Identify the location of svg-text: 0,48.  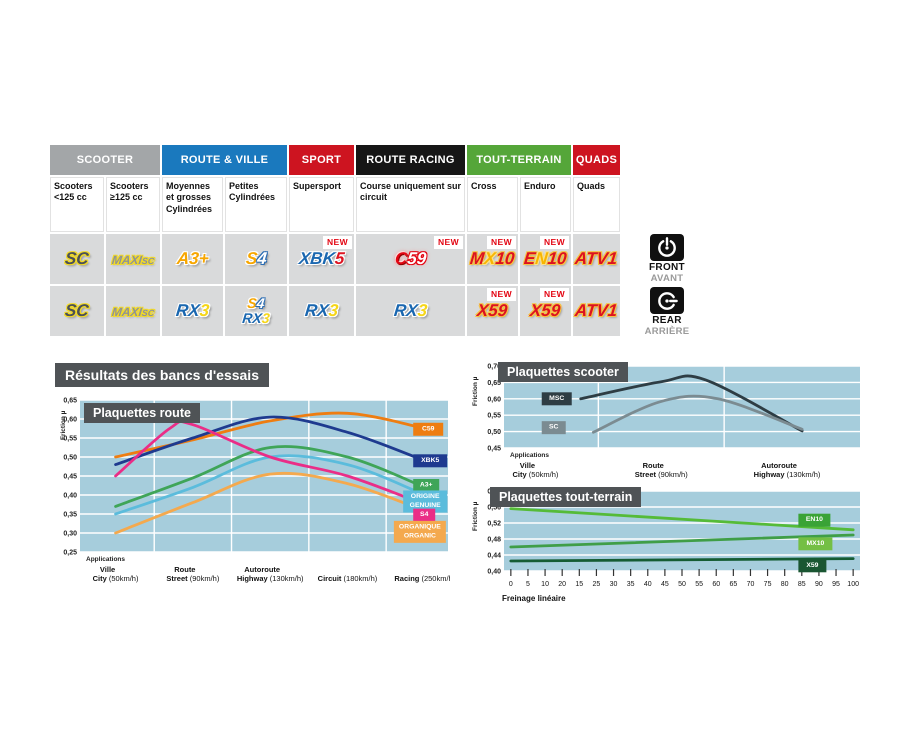
(494, 540).